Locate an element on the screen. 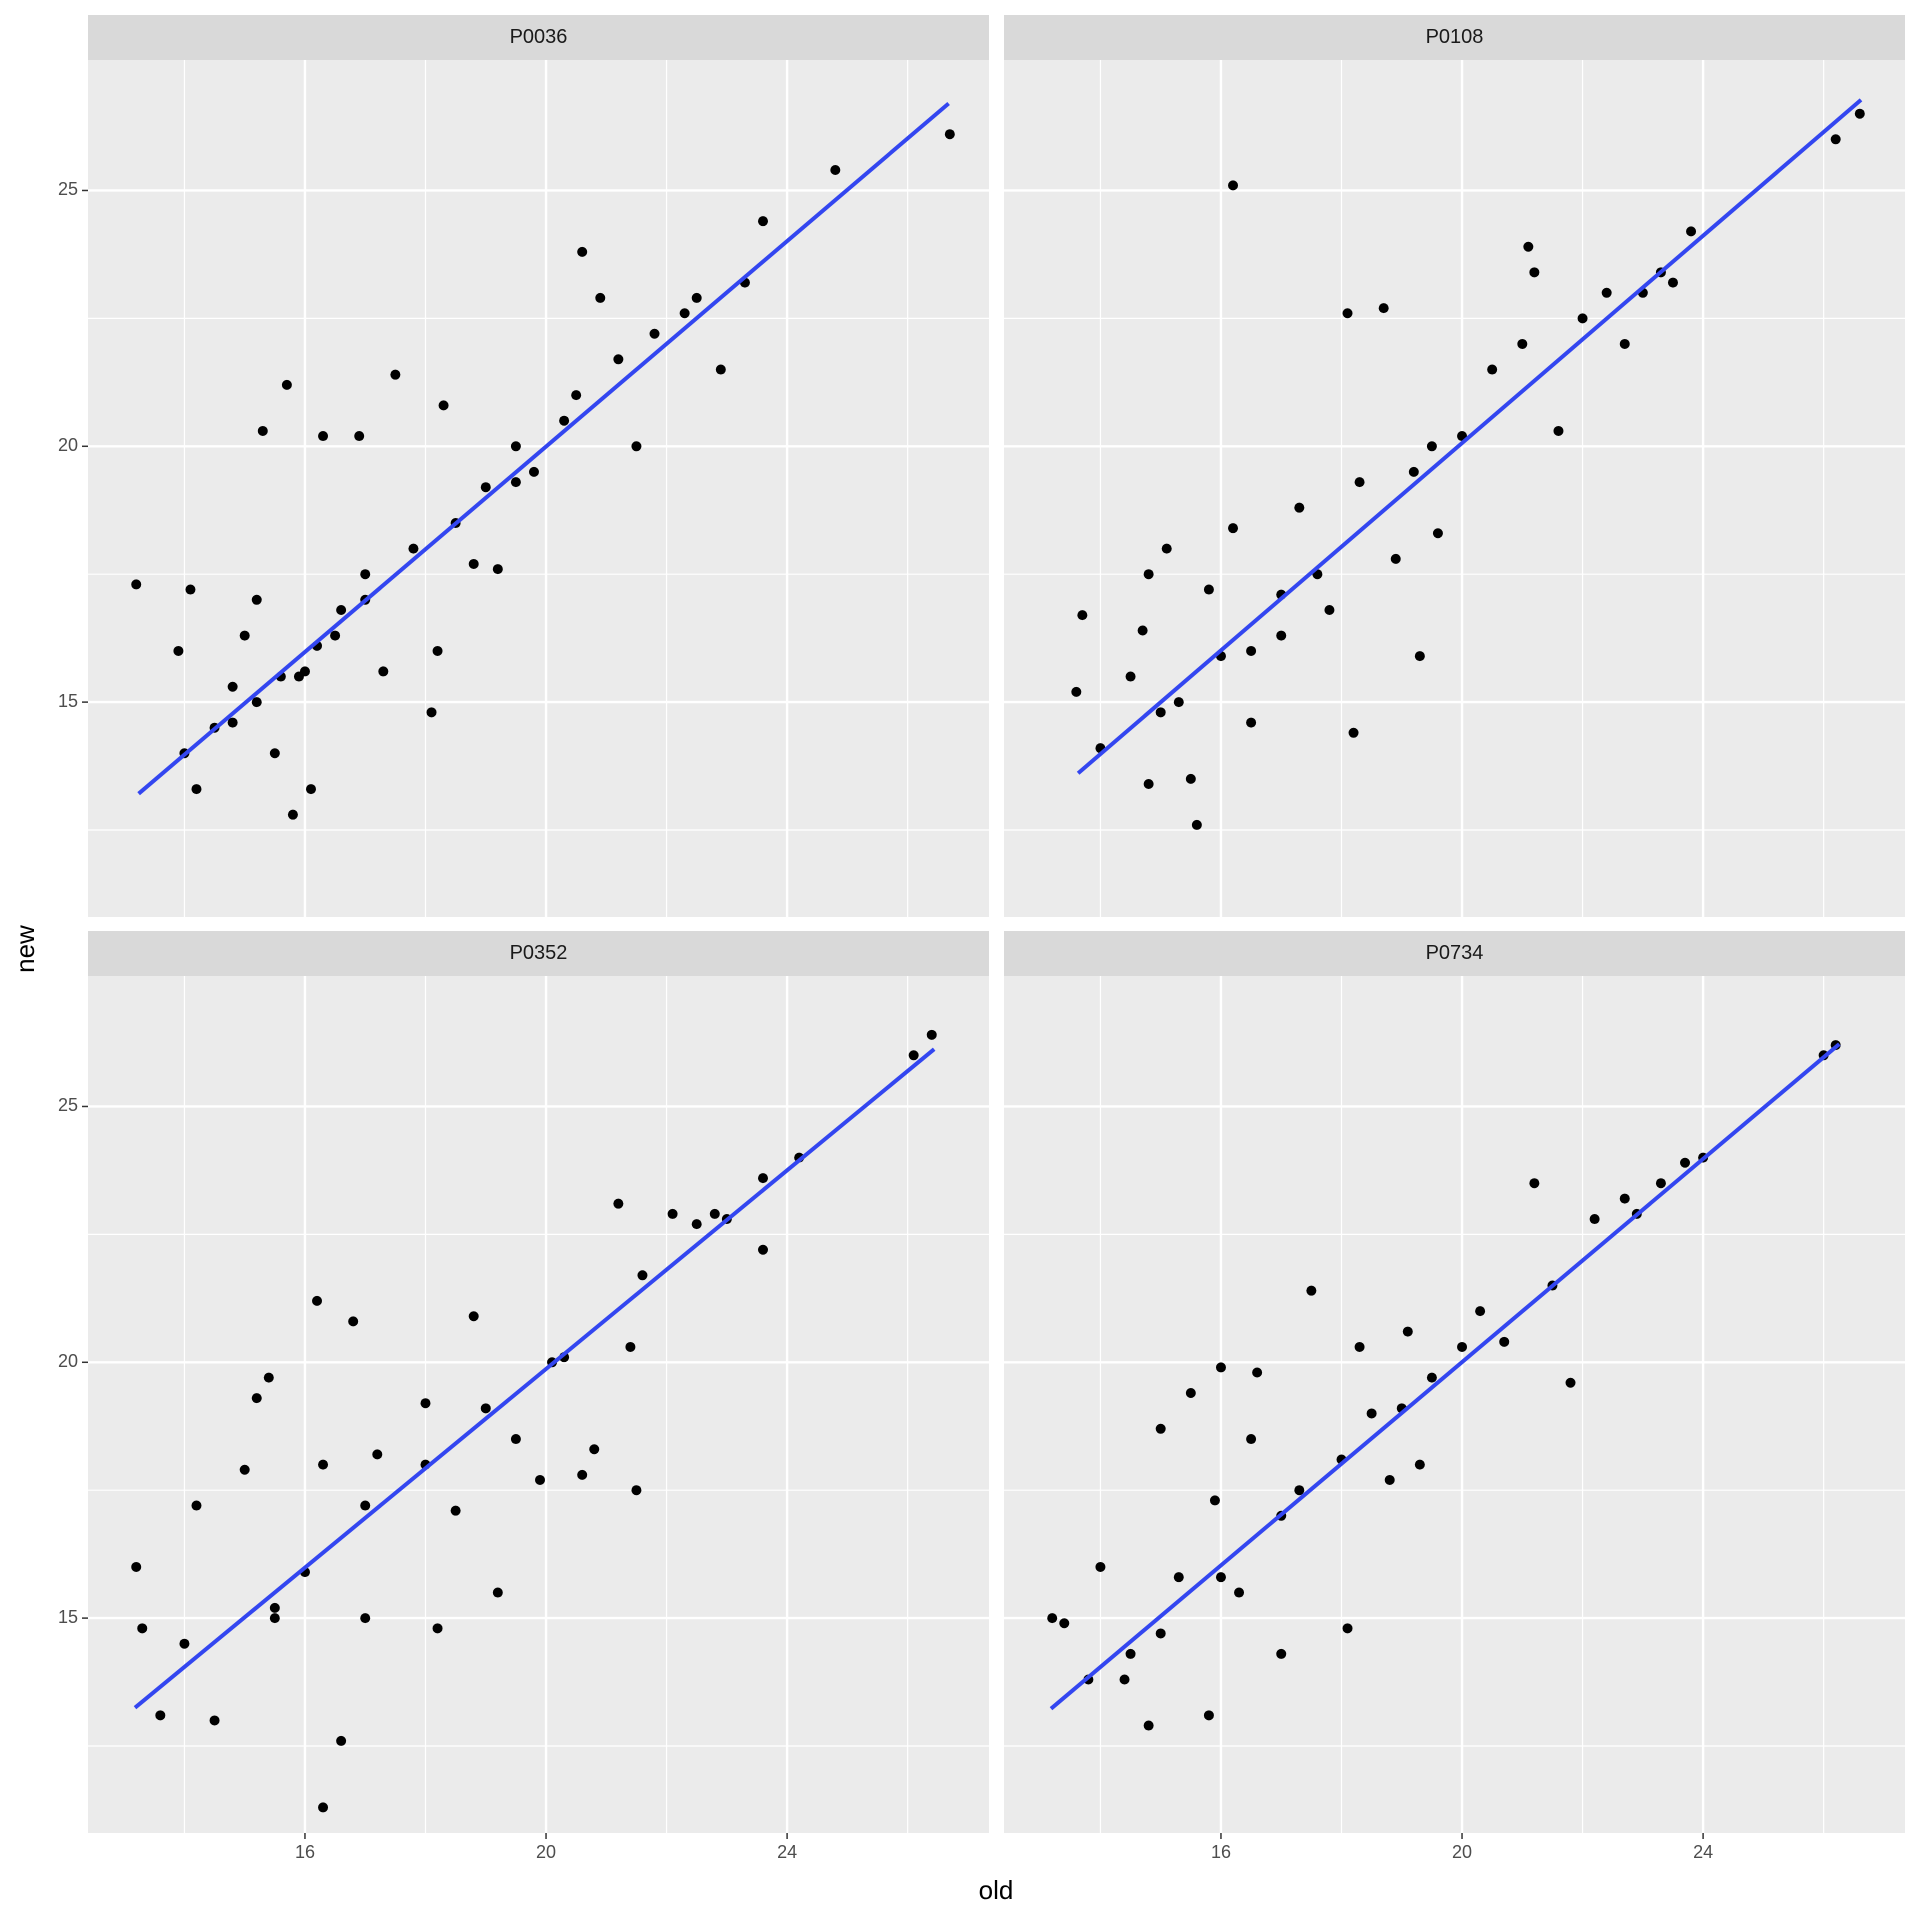 The height and width of the screenshot is (1920, 1920). strip is located at coordinates (538, 37).